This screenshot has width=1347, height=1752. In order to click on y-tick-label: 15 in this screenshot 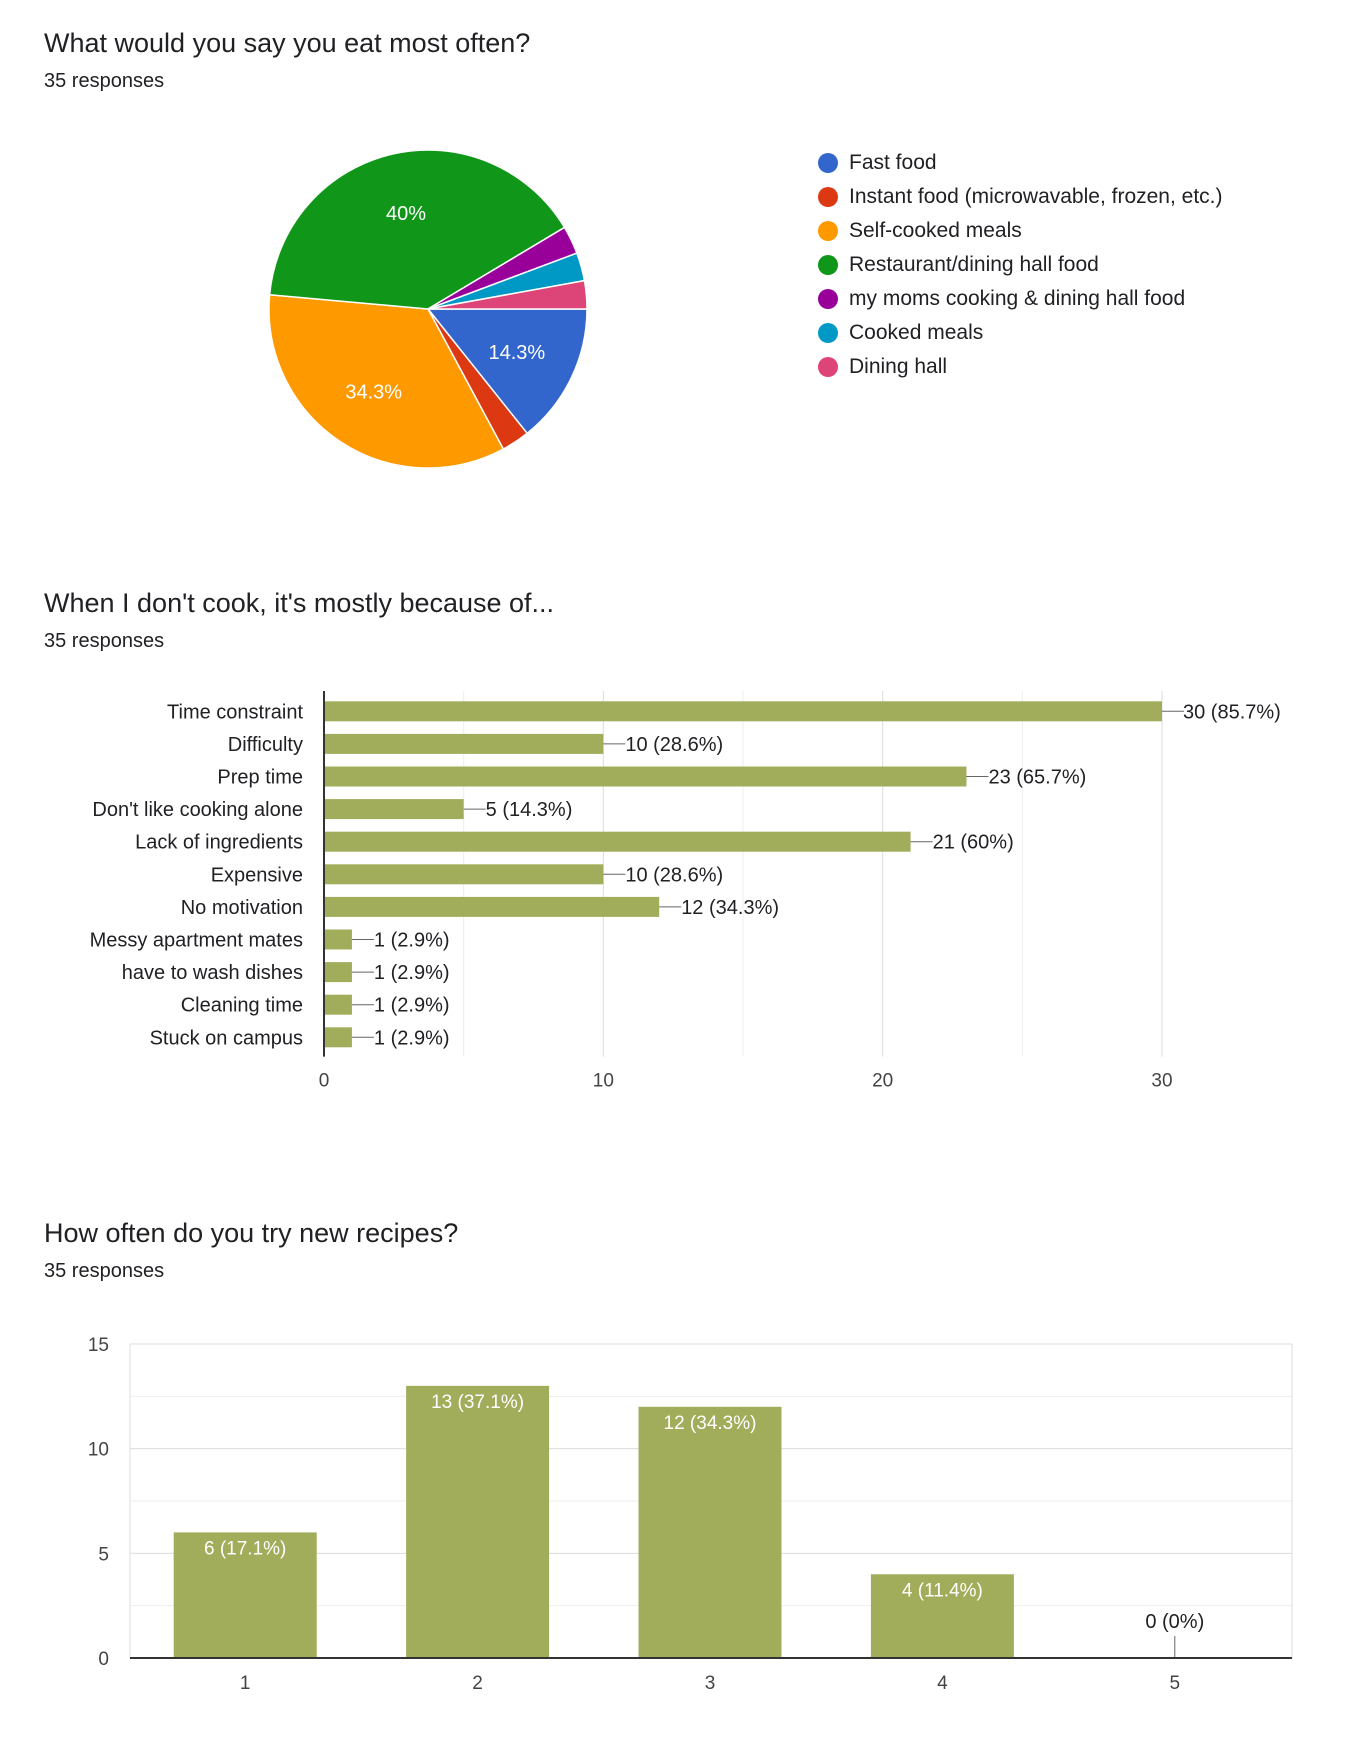, I will do `click(98, 1345)`.